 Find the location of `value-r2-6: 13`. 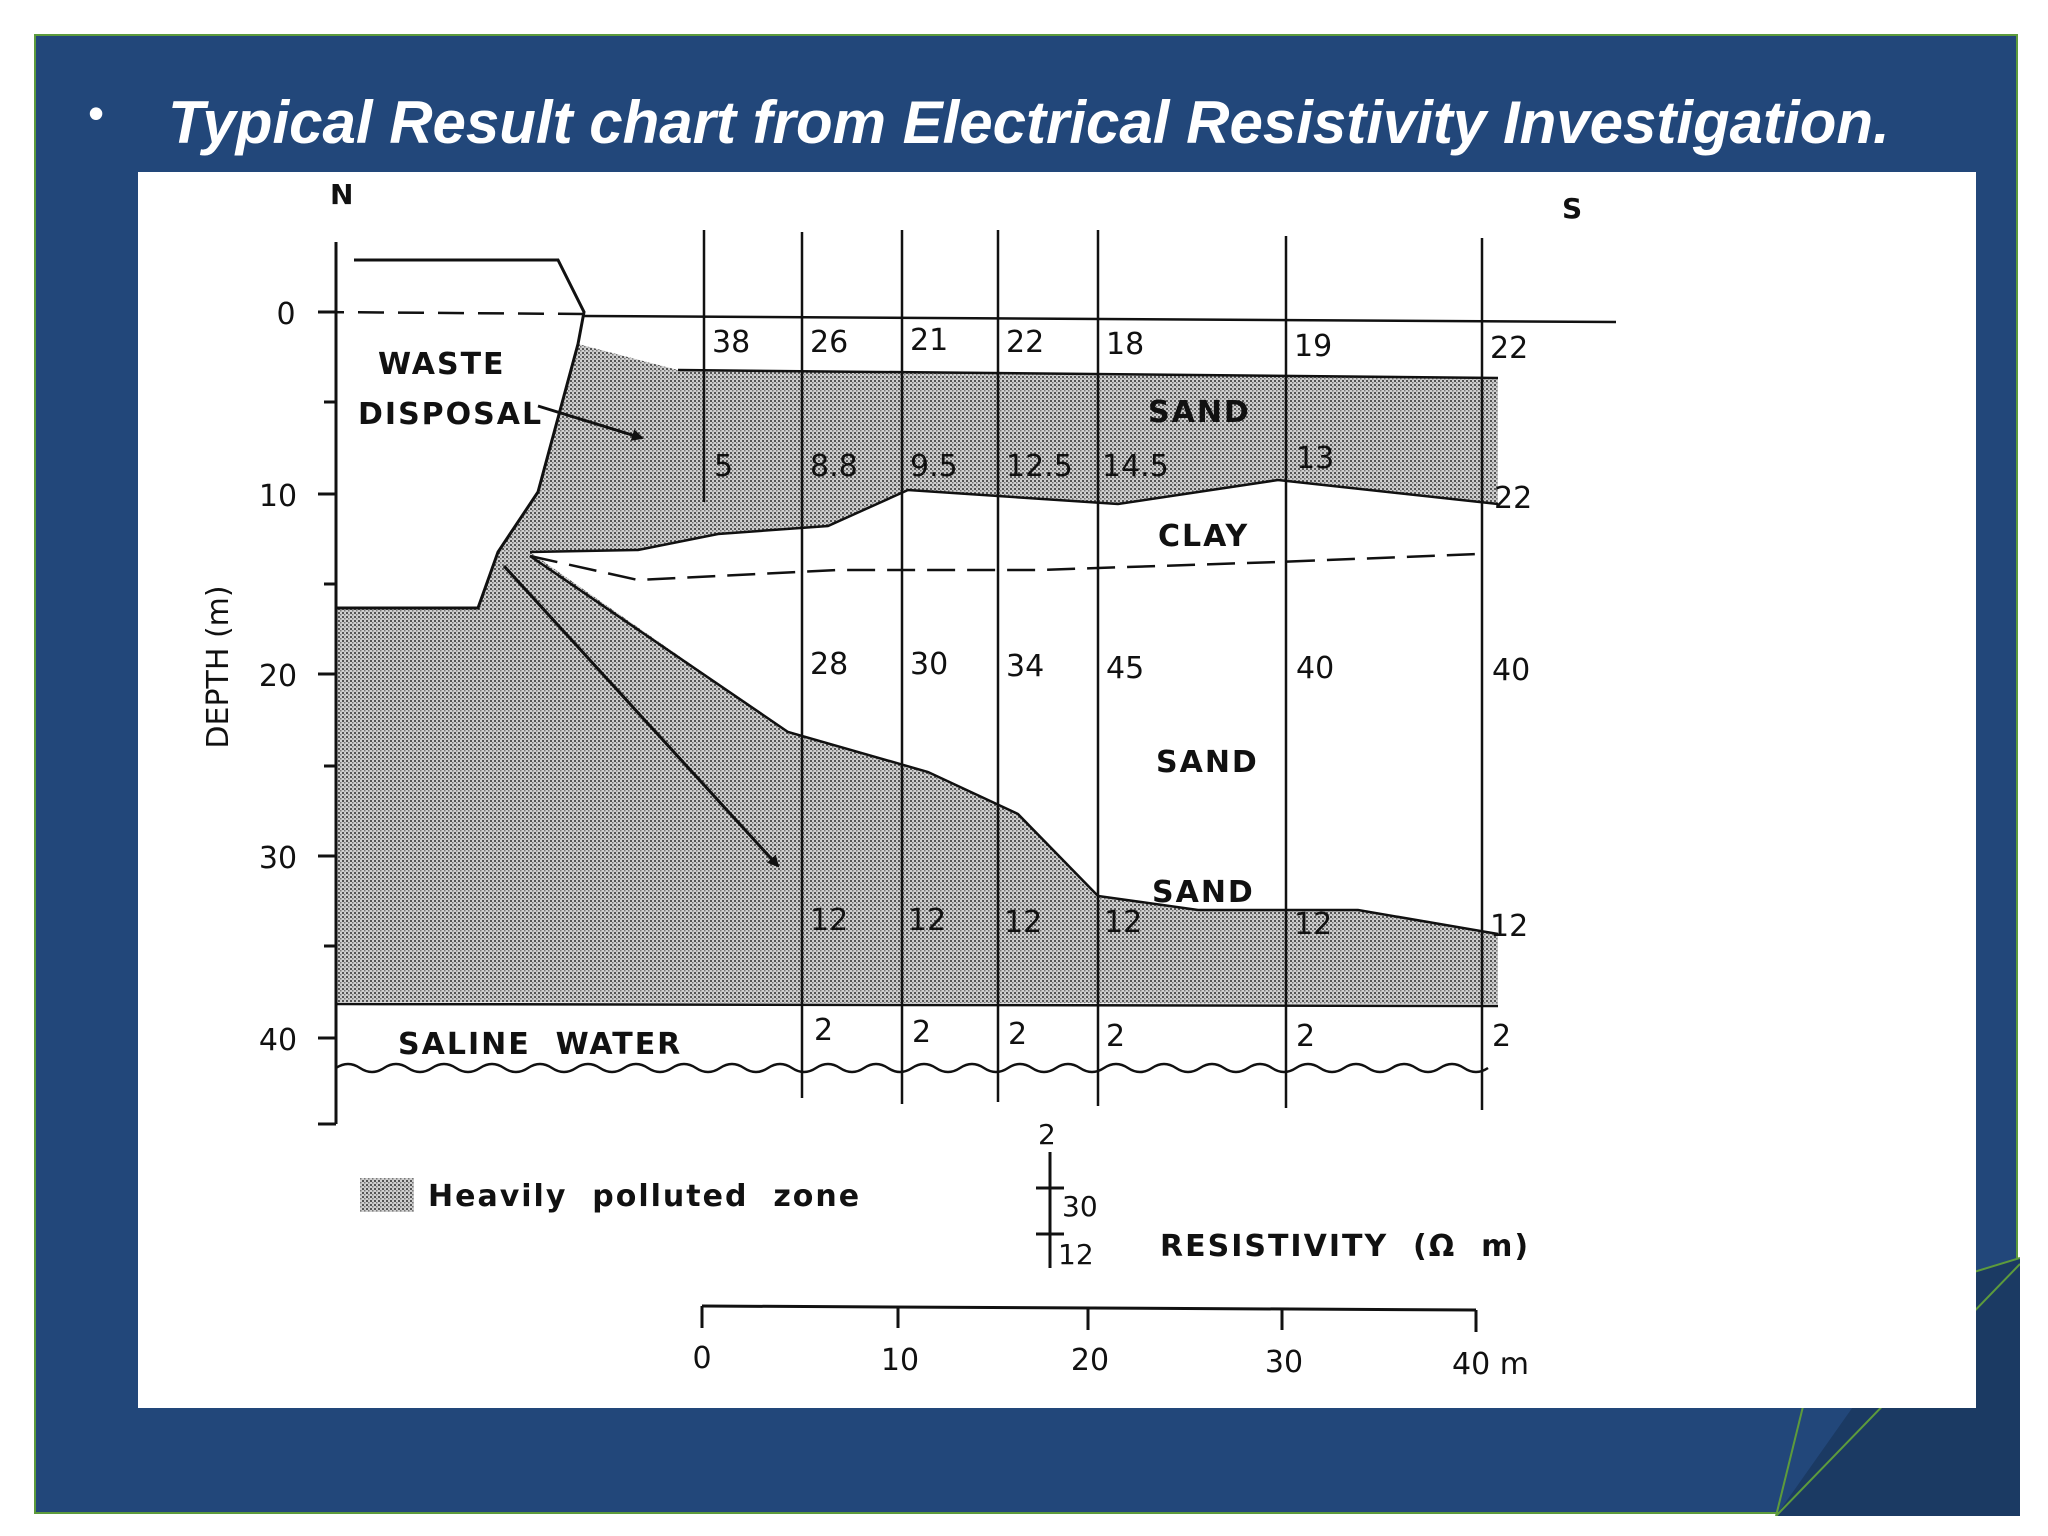

value-r2-6: 13 is located at coordinates (1315, 458).